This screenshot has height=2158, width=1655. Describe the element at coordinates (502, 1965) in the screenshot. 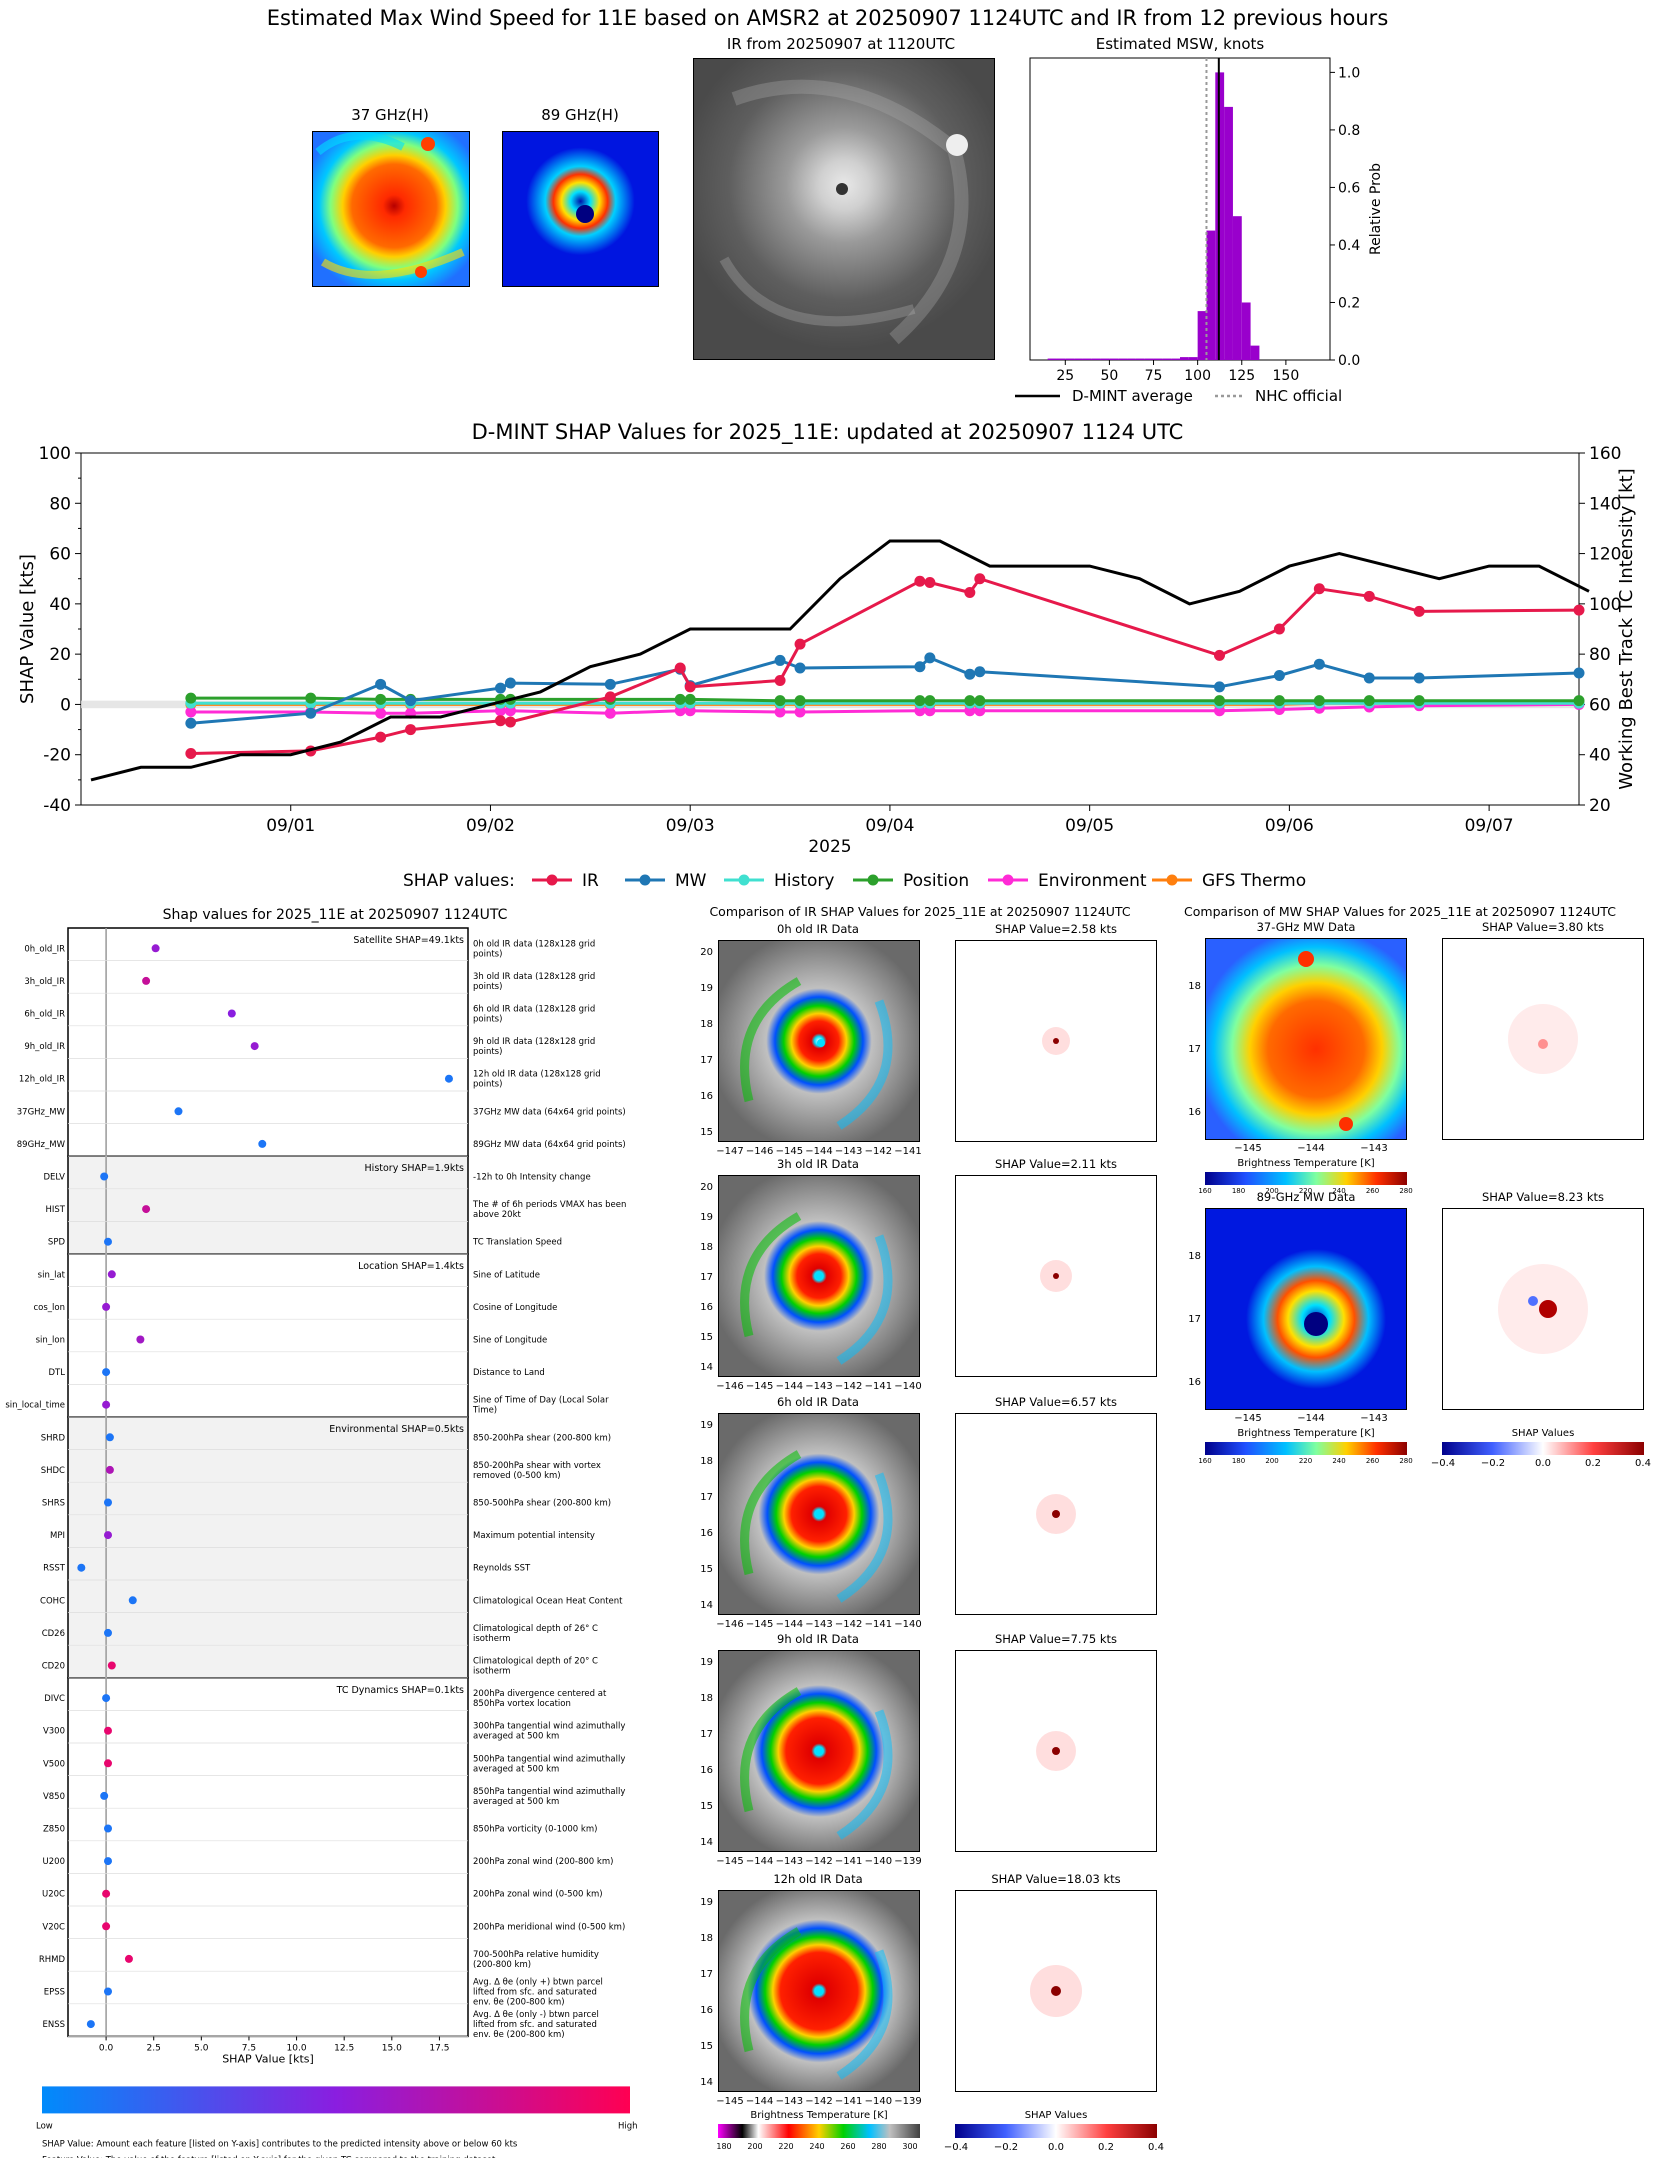

I see `feature-description: (200-800 km)` at that location.